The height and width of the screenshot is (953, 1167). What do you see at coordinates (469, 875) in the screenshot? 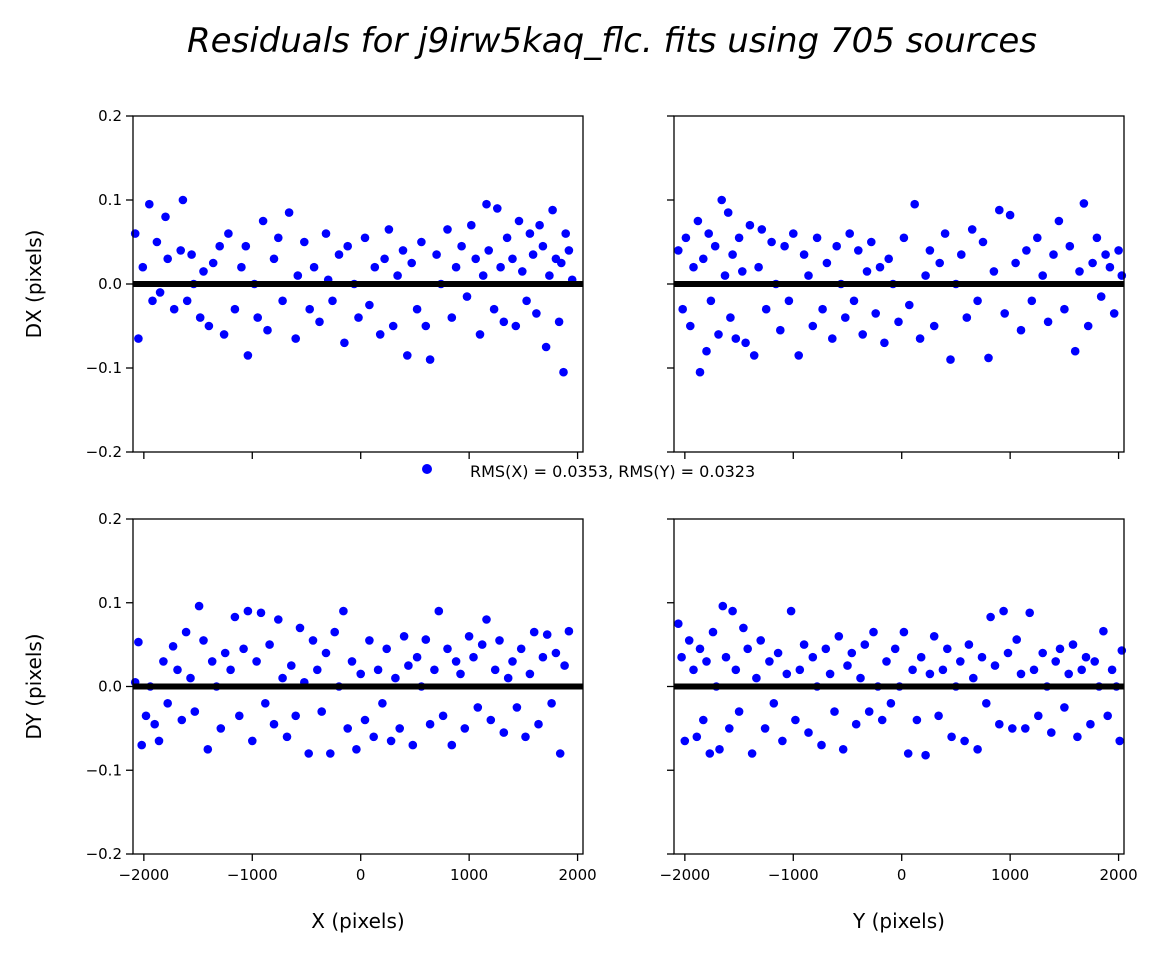
I see `x-tick-label: 1000` at bounding box center [469, 875].